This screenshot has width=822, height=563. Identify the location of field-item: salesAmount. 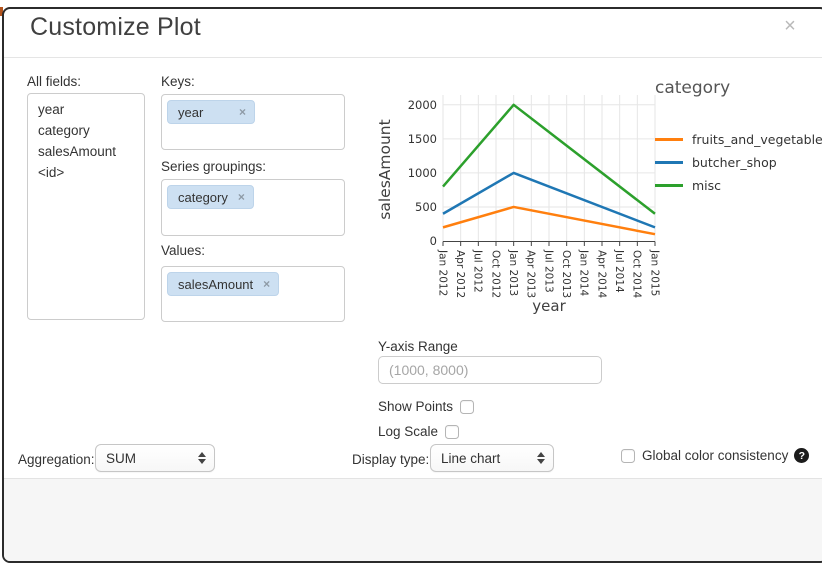
(77, 151).